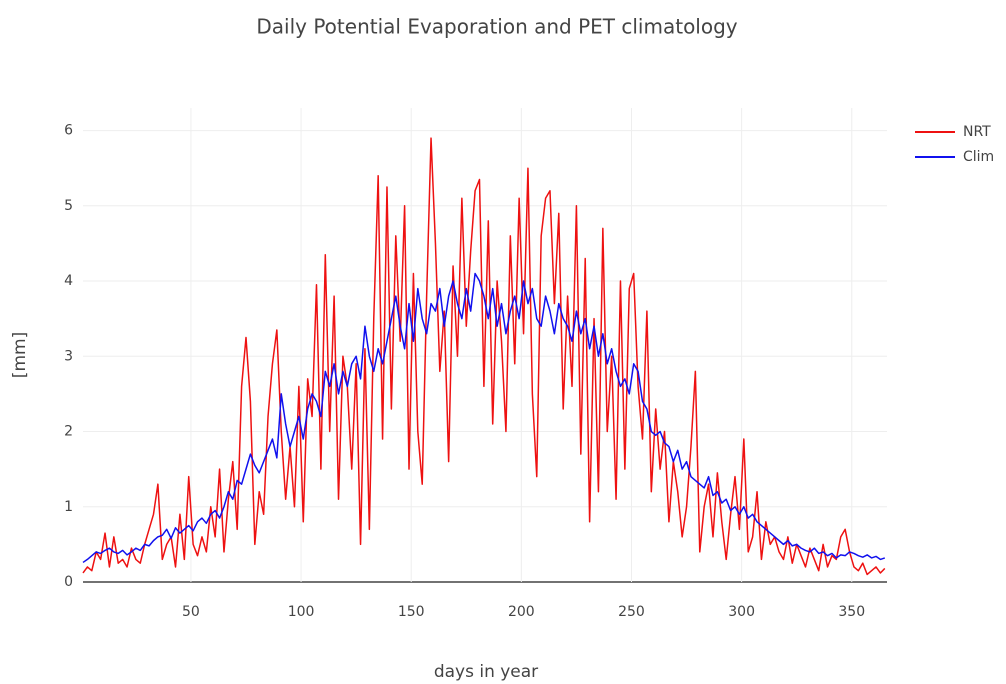 The width and height of the screenshot is (1006, 684). What do you see at coordinates (68, 582) in the screenshot?
I see `y-tick-label: 0` at bounding box center [68, 582].